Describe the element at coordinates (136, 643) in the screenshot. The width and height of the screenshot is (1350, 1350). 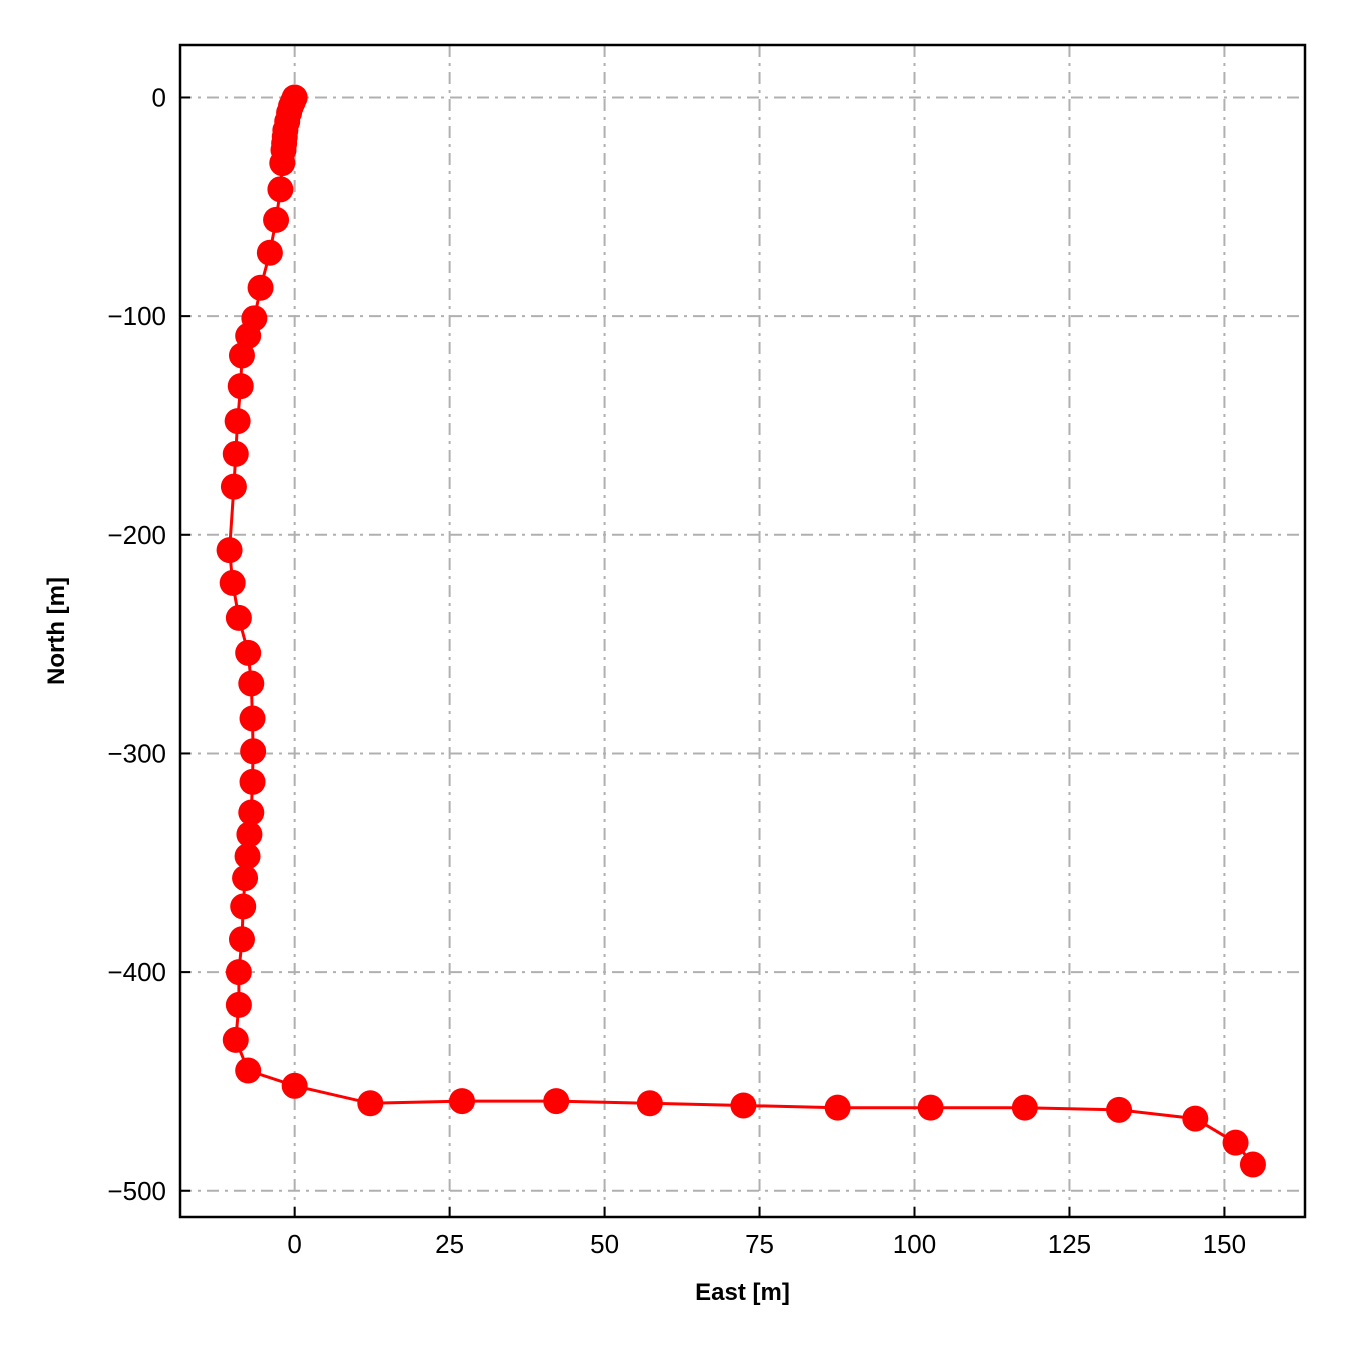
I see `y-tick-labels: 0 −100 −200 −300 −400 −500` at that location.